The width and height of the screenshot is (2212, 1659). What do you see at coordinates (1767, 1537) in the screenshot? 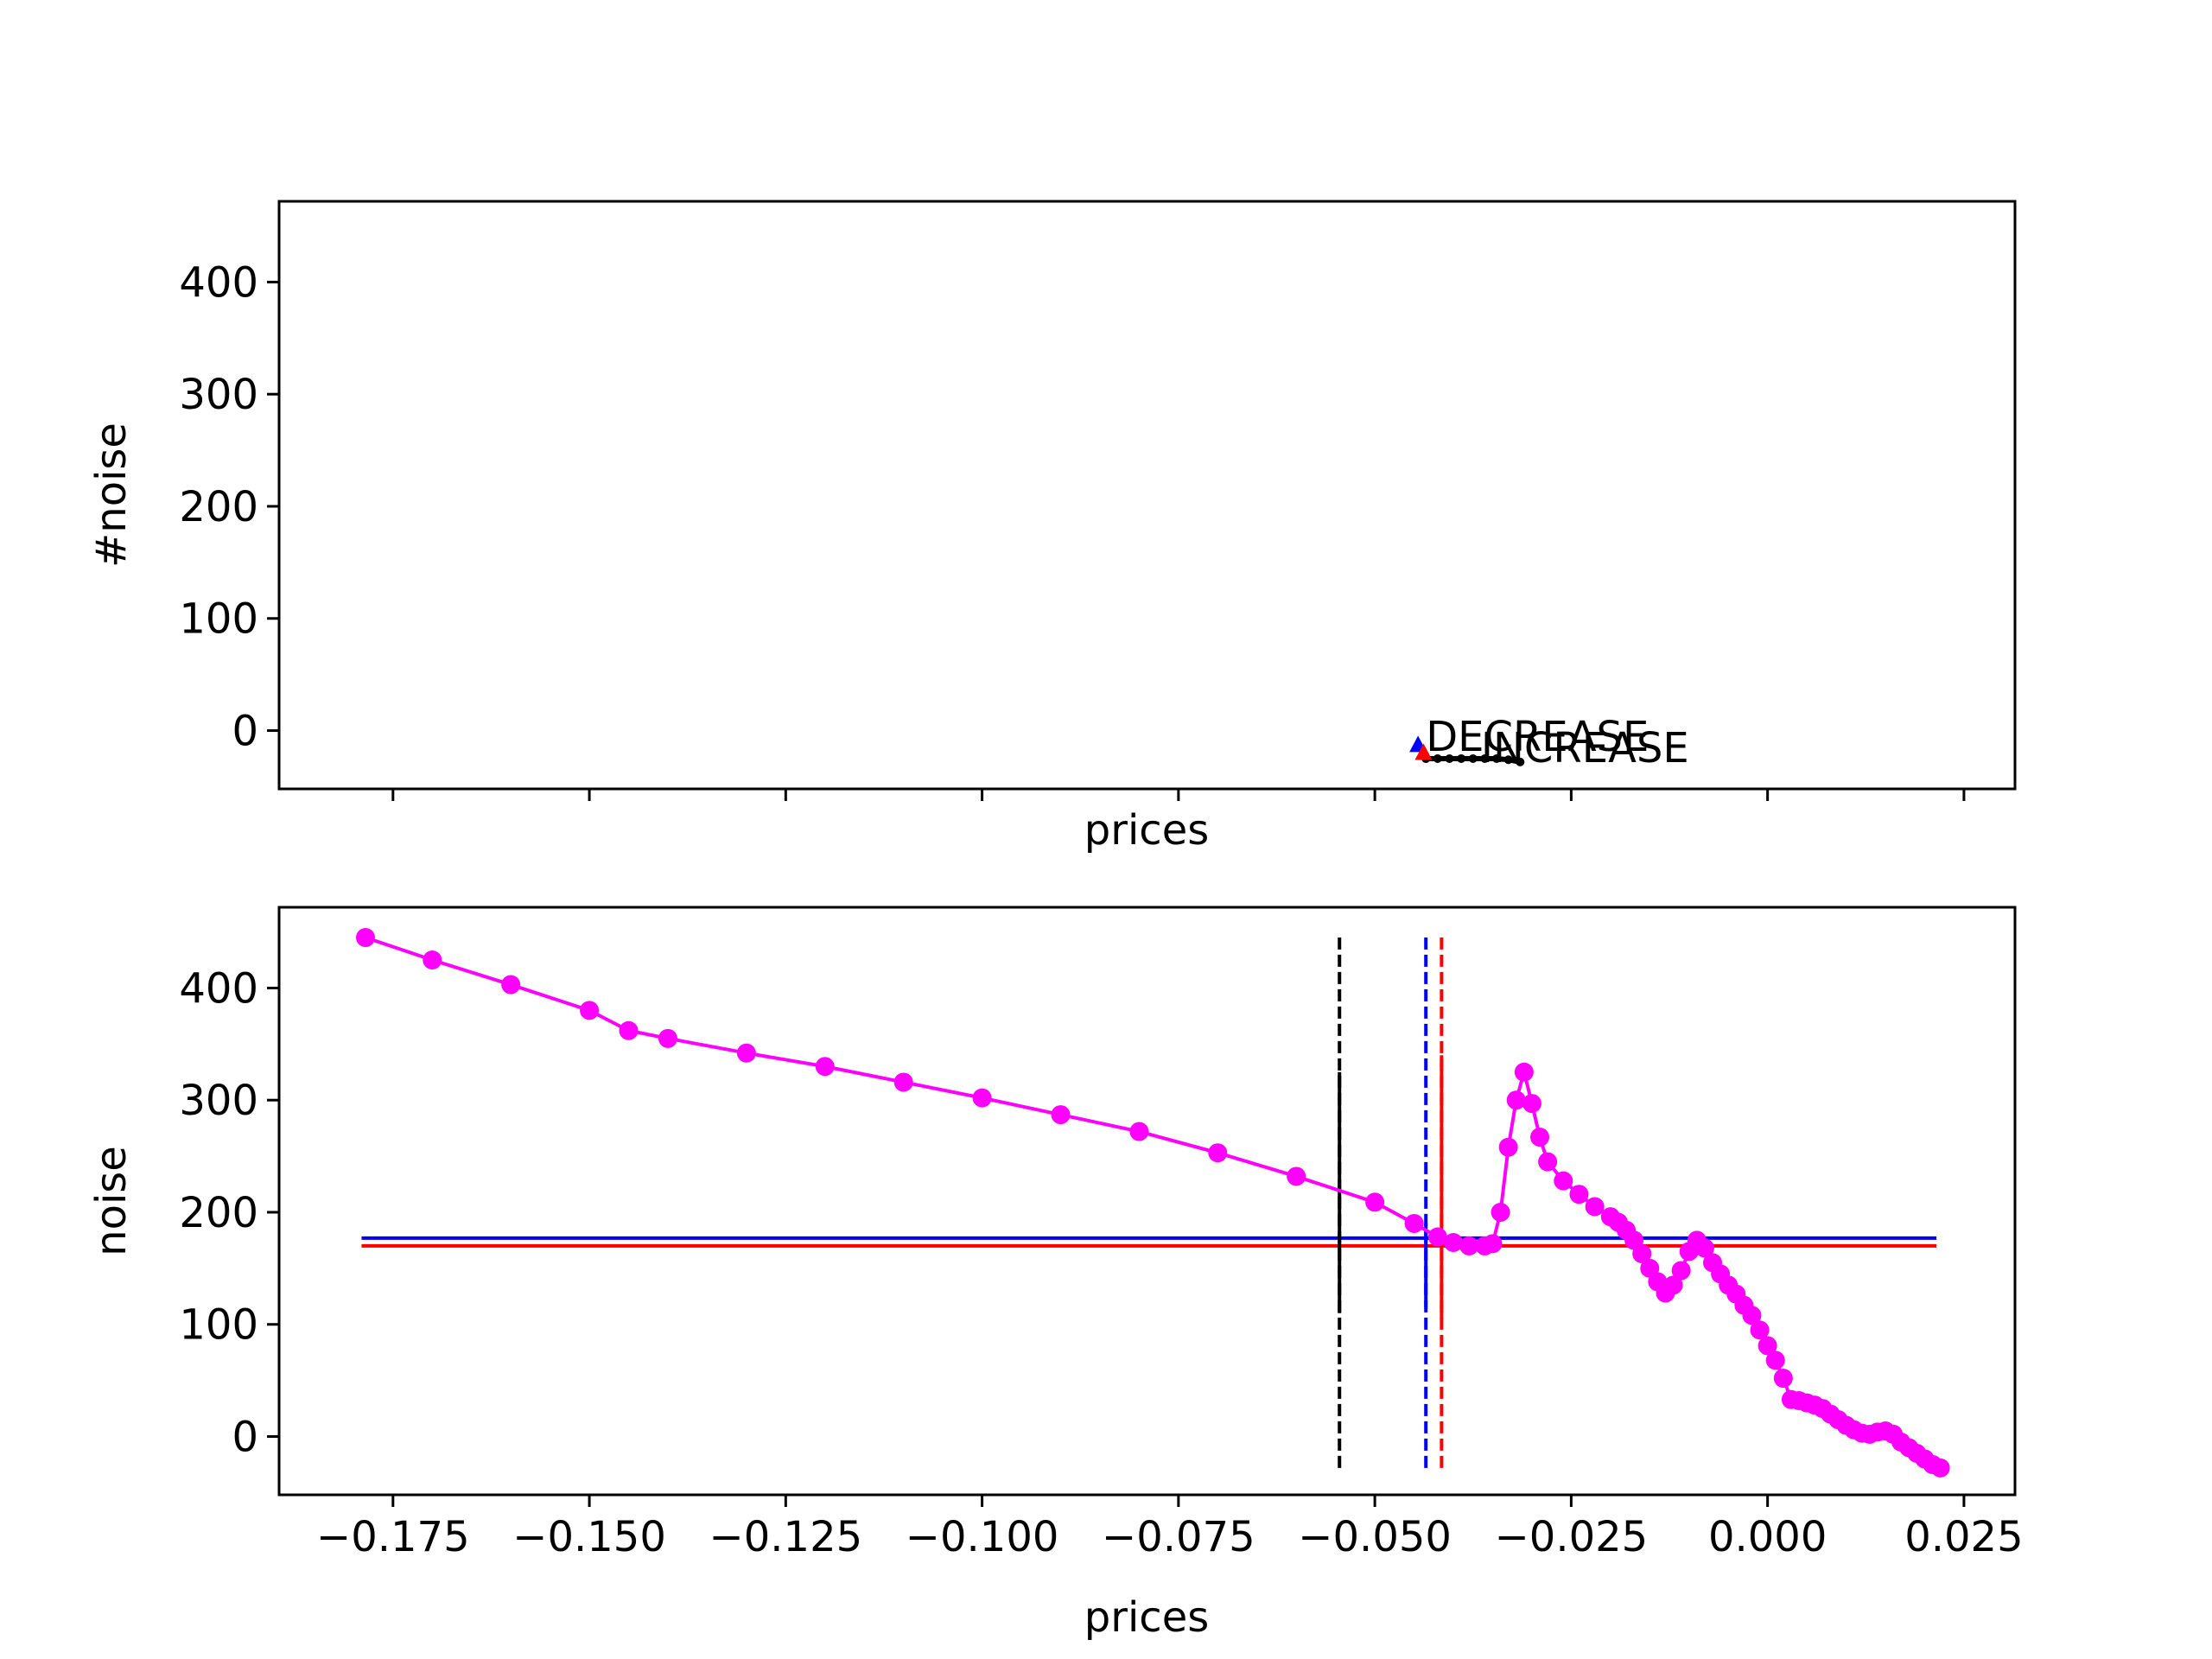
I see `bottom-x-tick-label: 0.000` at bounding box center [1767, 1537].